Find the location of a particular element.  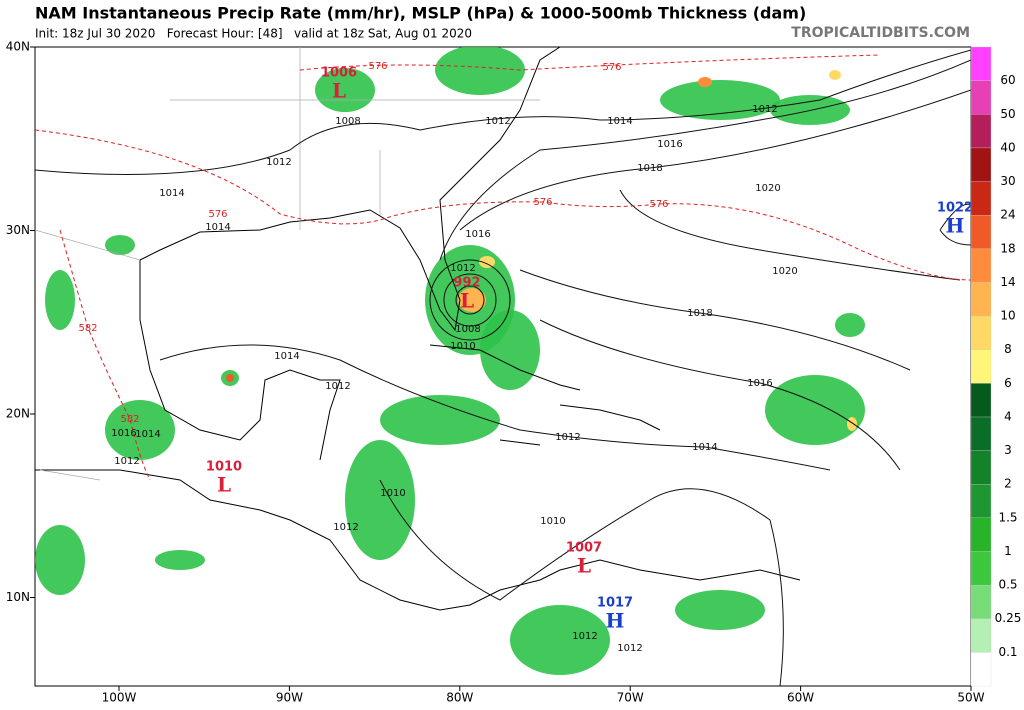

lon-label: 90W is located at coordinates (289, 698).